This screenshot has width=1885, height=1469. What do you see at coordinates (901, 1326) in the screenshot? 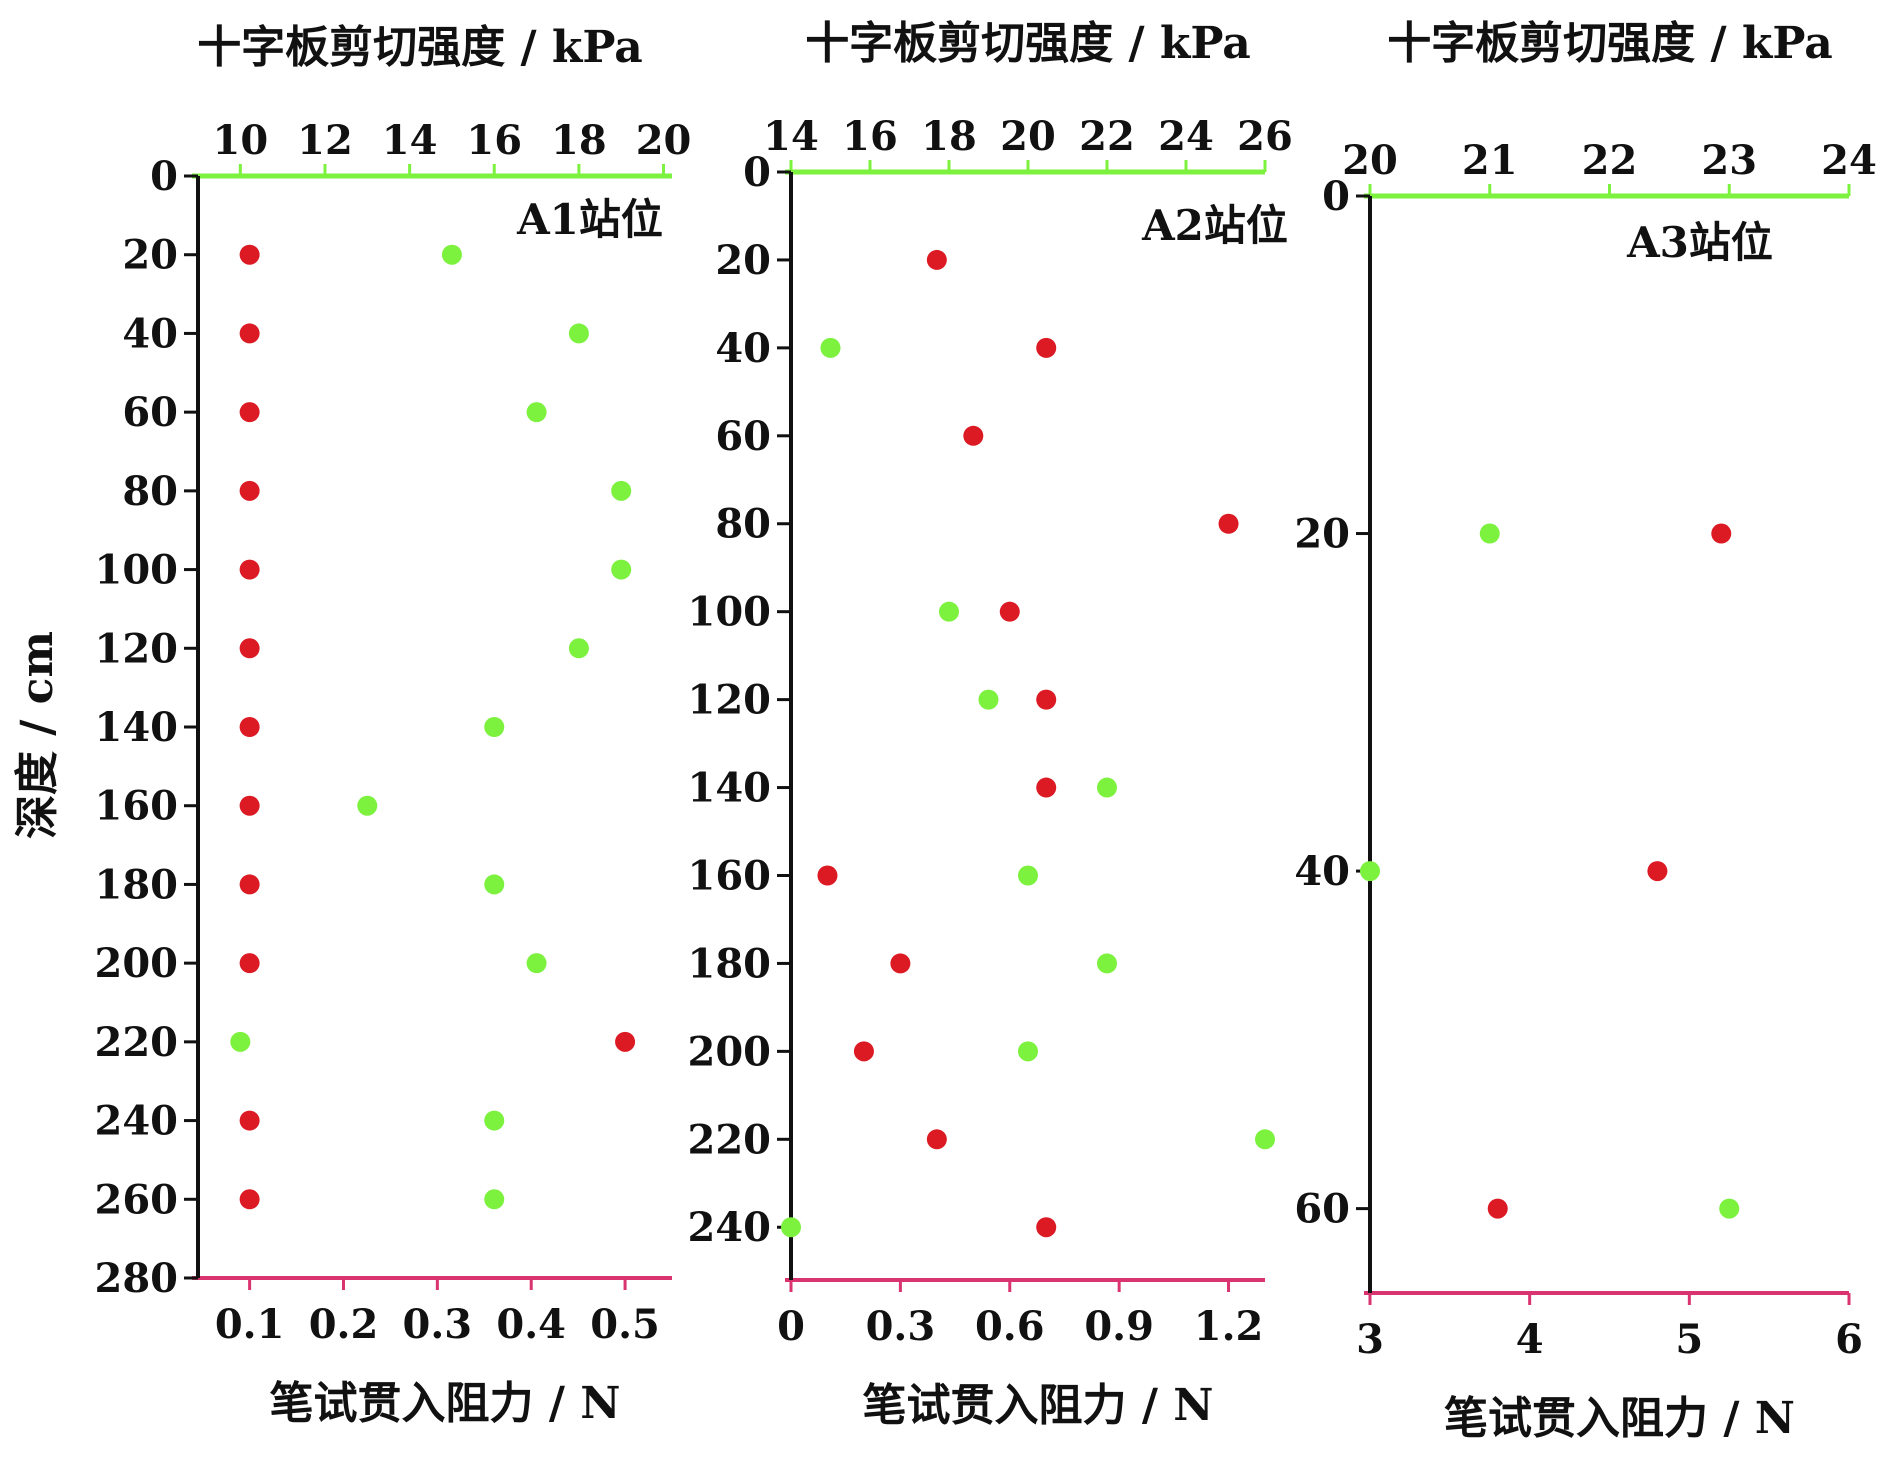
I see `bottom-tick-label: 0.3` at bounding box center [901, 1326].